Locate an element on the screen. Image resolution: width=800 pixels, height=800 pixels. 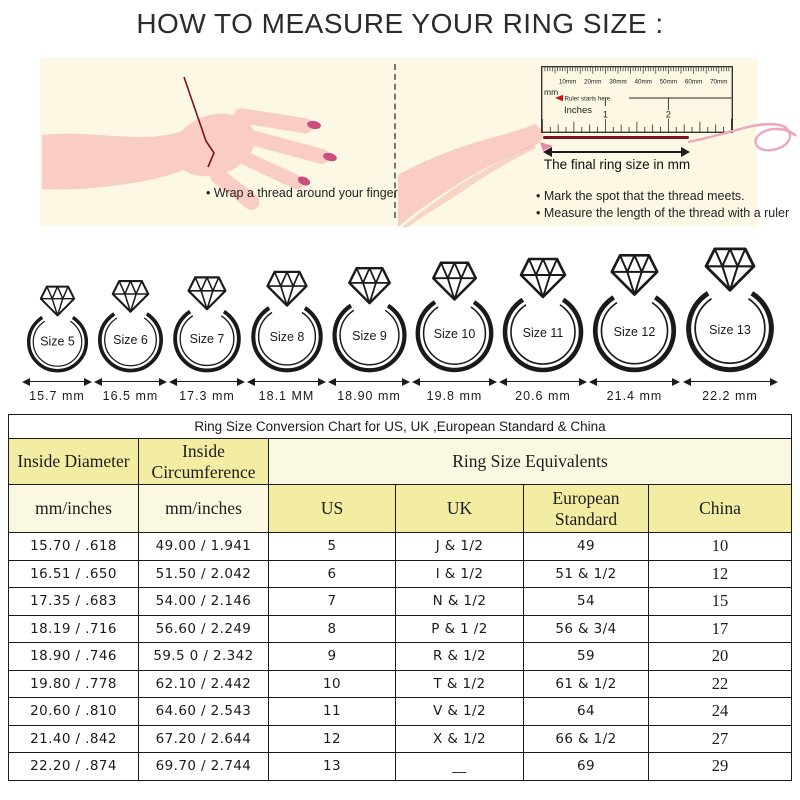
table-cell: 9 is located at coordinates (332, 656).